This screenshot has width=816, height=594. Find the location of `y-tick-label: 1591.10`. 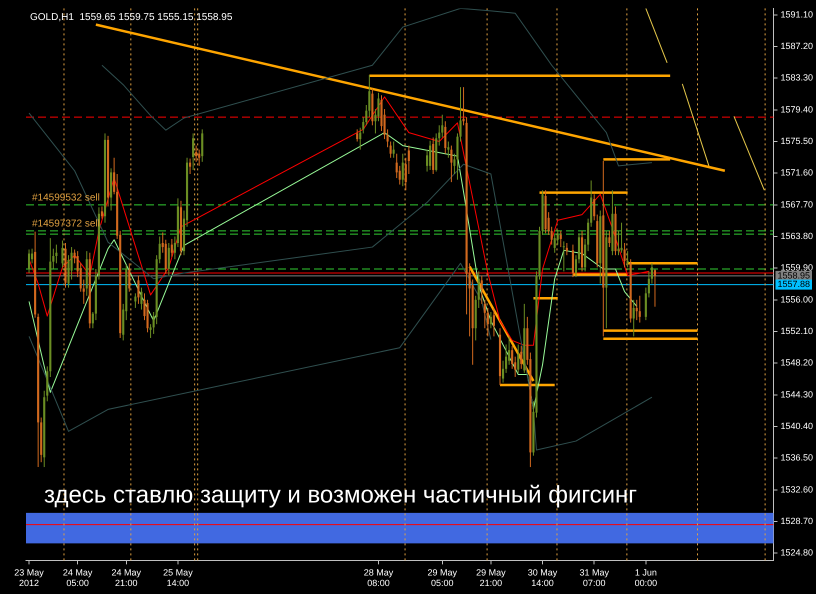

y-tick-label: 1591.10 is located at coordinates (797, 14).